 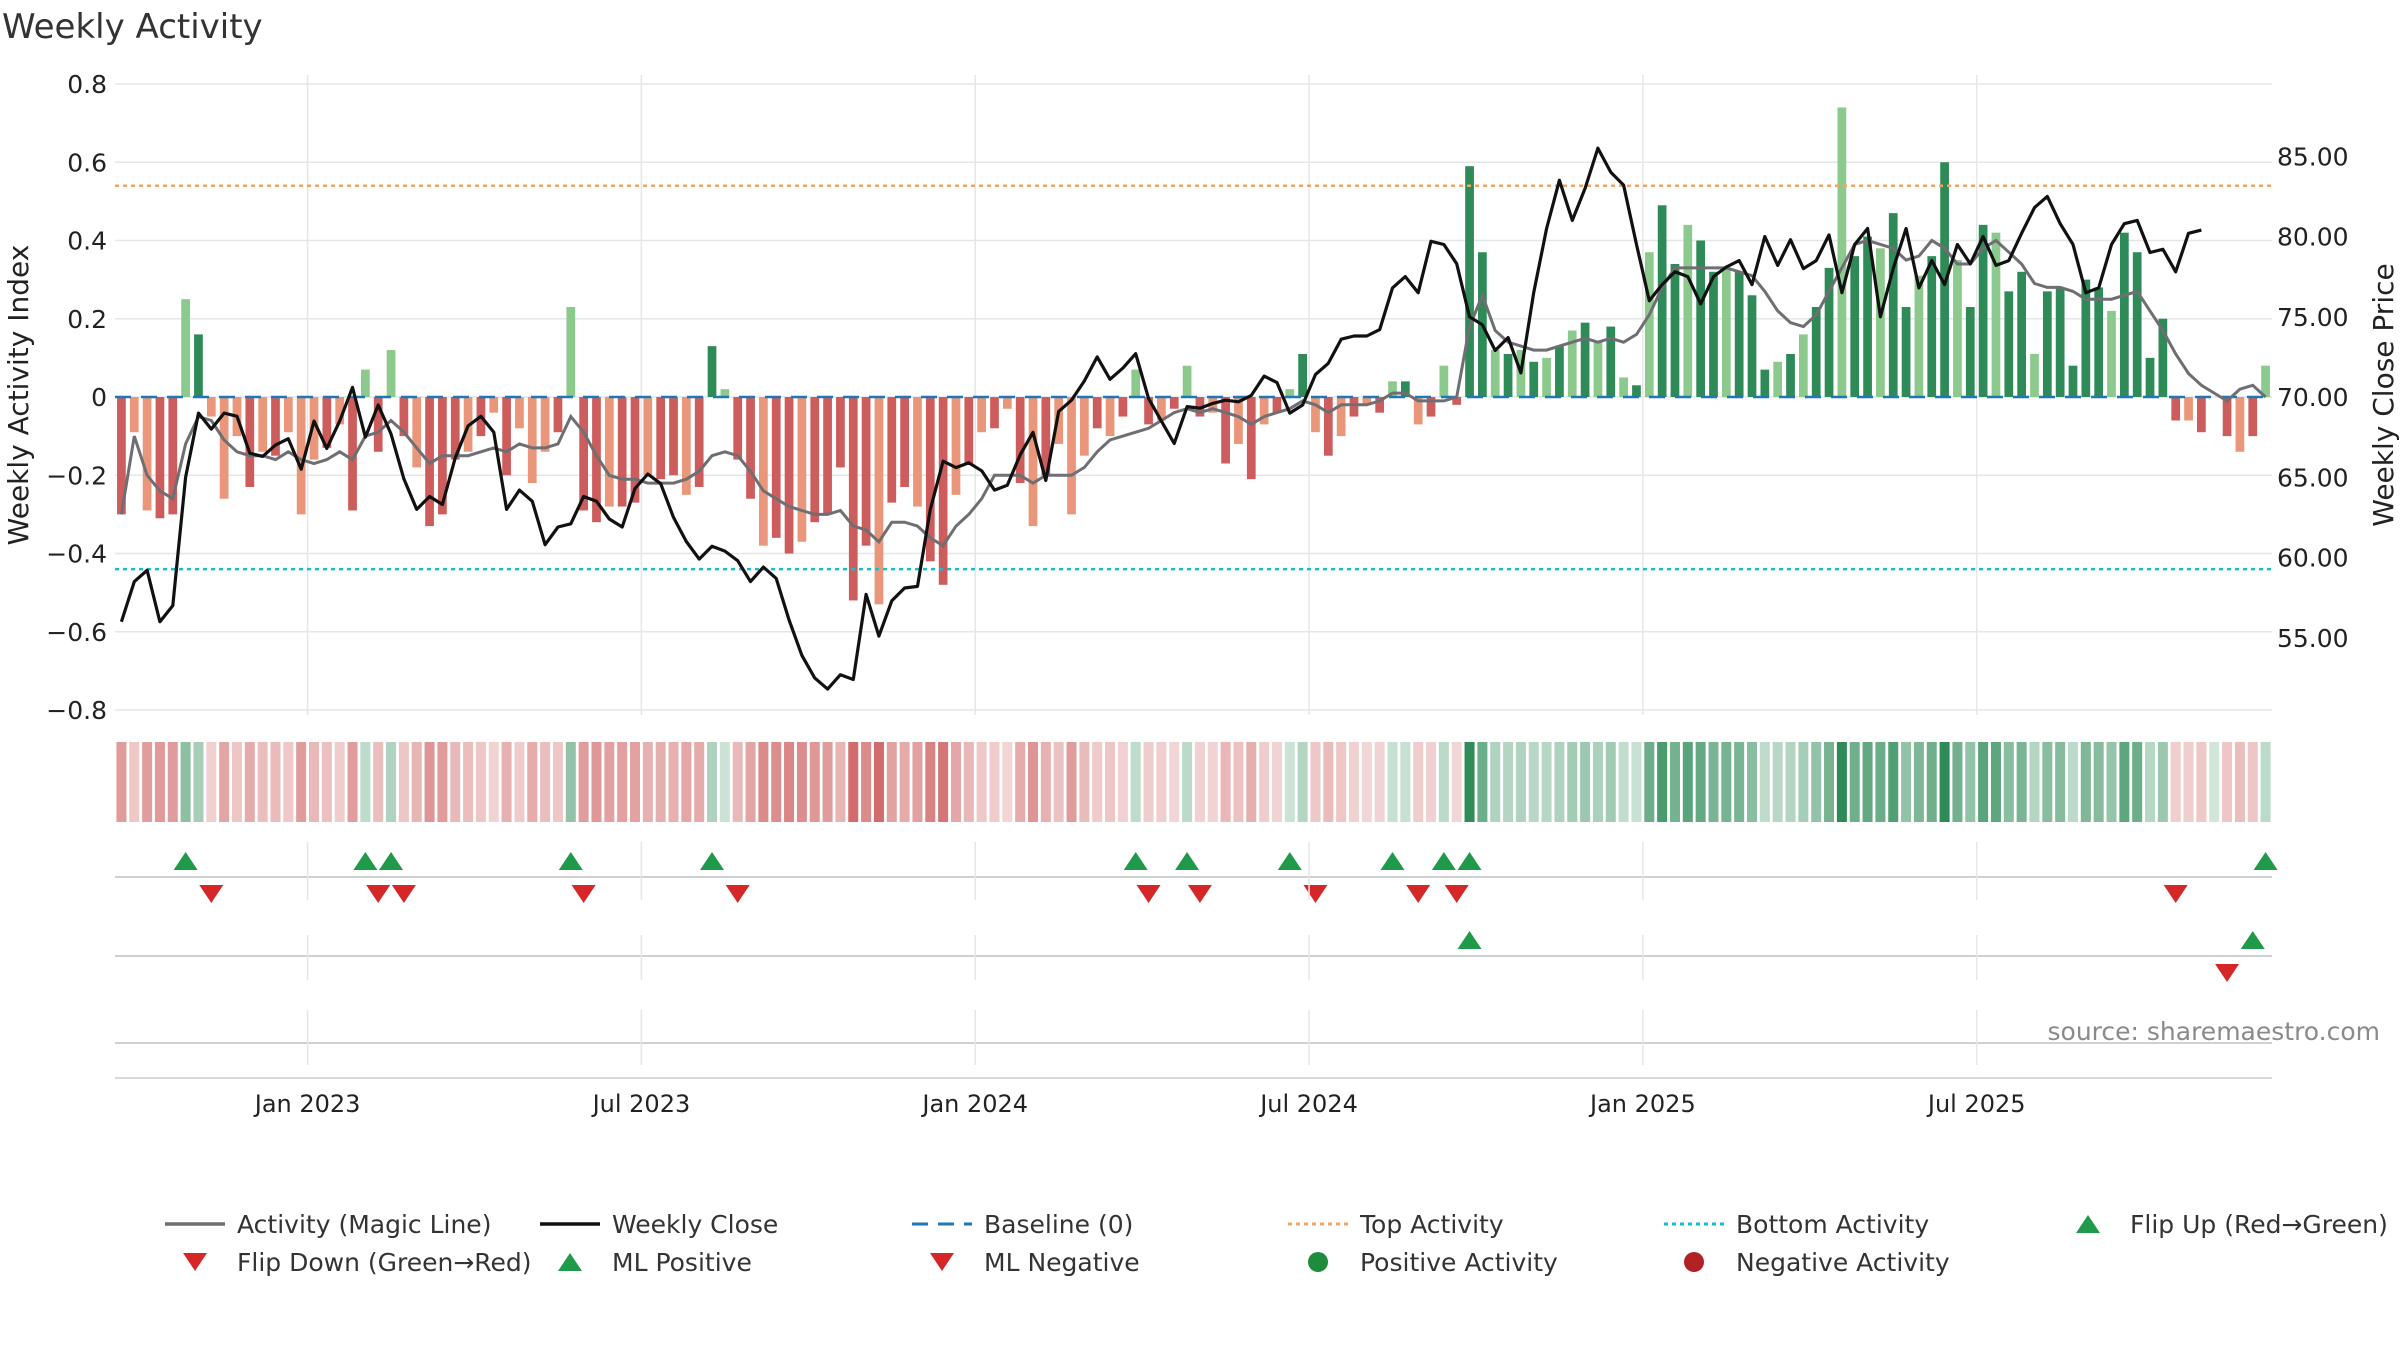 I want to click on legend-label: ML Positive, so click(x=682, y=1262).